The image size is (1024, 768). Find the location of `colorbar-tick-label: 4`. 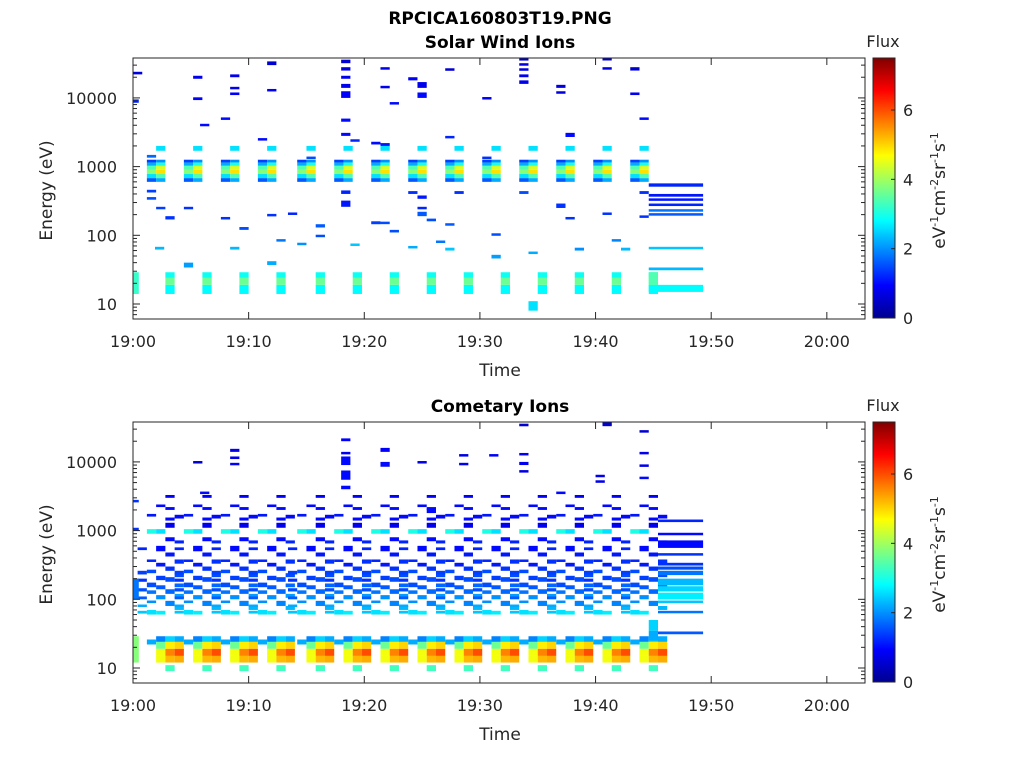

colorbar-tick-label: 4 is located at coordinates (908, 179).